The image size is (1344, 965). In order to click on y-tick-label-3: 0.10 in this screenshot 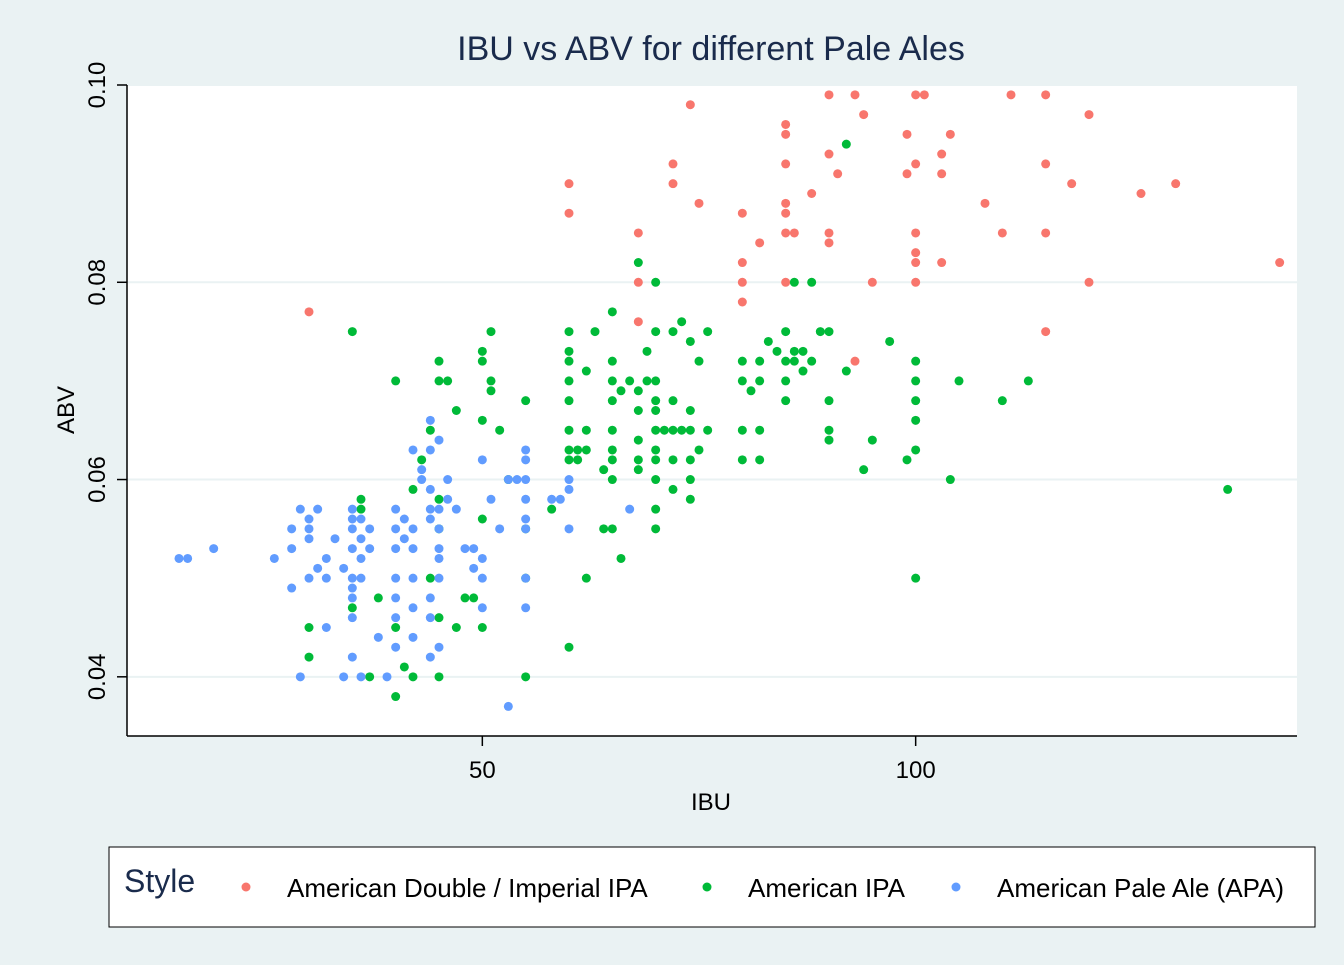, I will do `click(97, 85)`.